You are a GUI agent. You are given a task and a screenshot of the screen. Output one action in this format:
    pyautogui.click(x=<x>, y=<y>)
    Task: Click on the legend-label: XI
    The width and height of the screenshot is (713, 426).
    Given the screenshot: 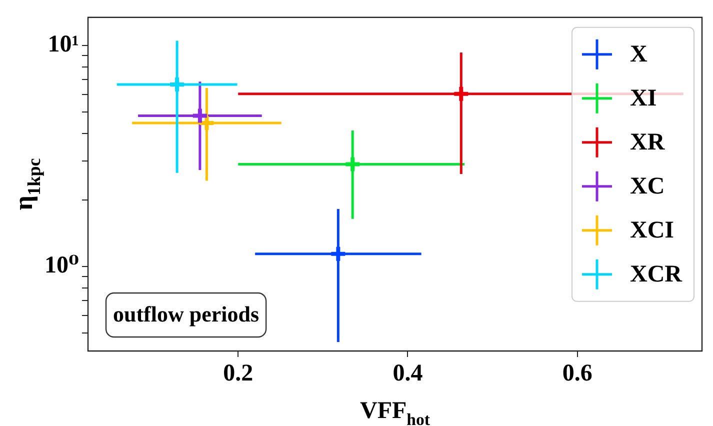 What is the action you would take?
    pyautogui.click(x=643, y=99)
    